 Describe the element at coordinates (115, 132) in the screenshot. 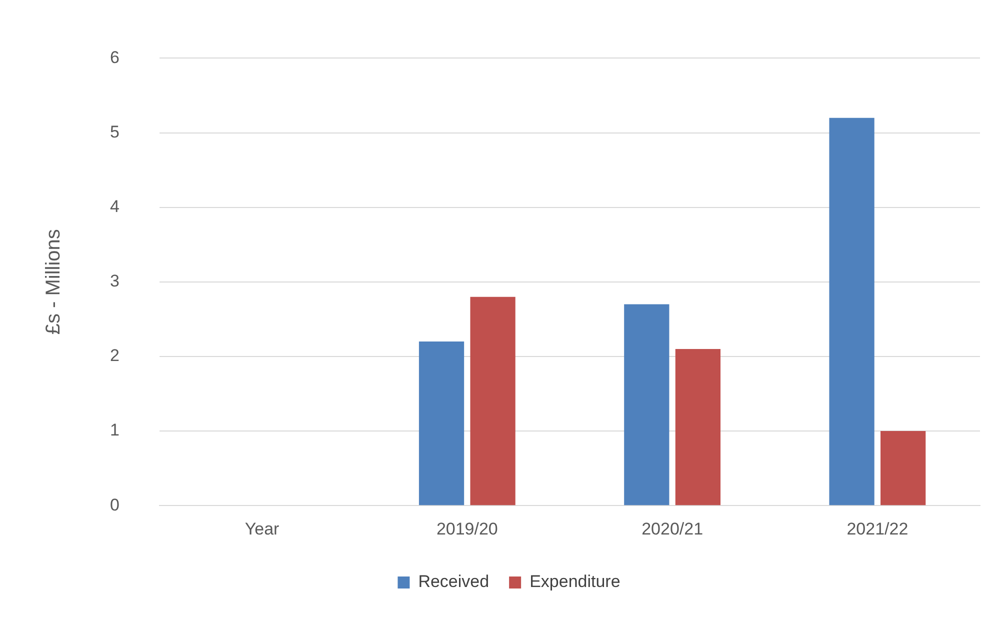

I see `y-tick-label: 5` at that location.